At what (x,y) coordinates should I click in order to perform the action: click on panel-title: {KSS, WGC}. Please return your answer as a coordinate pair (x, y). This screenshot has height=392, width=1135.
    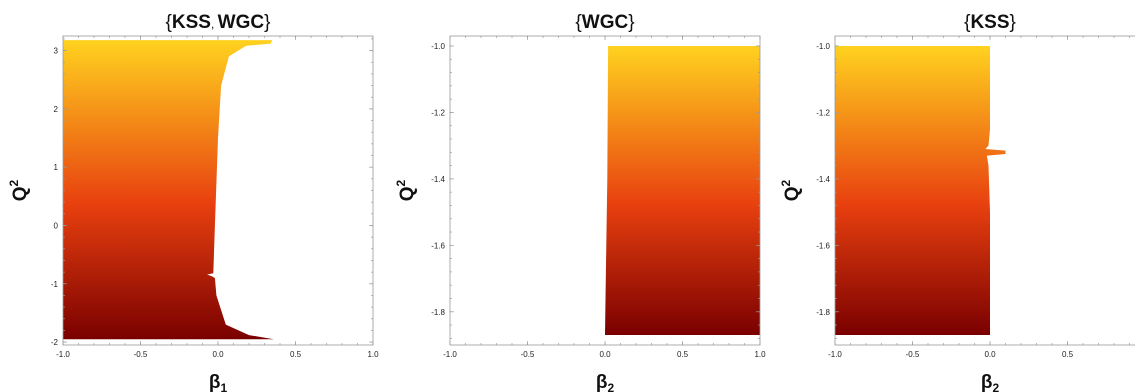
    Looking at the image, I should click on (218, 22).